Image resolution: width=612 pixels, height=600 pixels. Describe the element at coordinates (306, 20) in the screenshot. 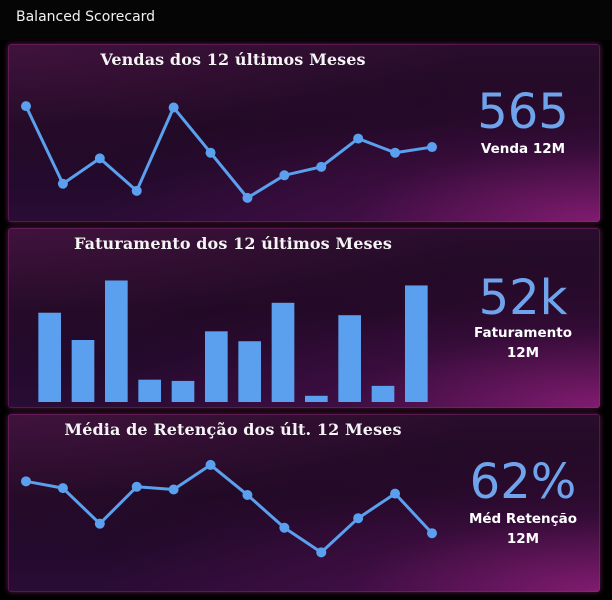

I see `title-bar: Balanced Scorecard` at that location.